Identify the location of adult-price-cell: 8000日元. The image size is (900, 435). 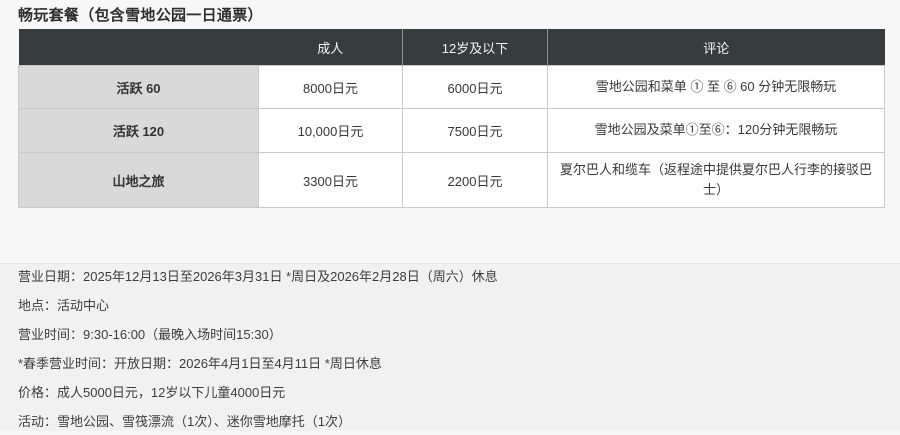
(330, 87).